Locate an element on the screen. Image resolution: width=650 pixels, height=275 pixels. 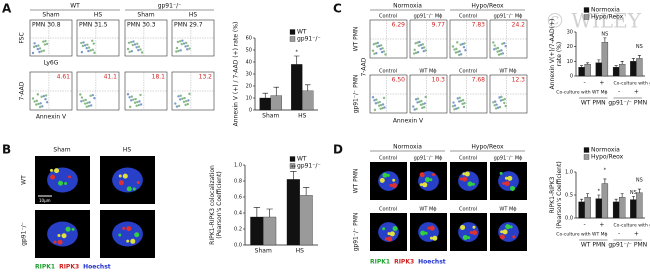
panel-label: B is located at coordinates (6, 150).